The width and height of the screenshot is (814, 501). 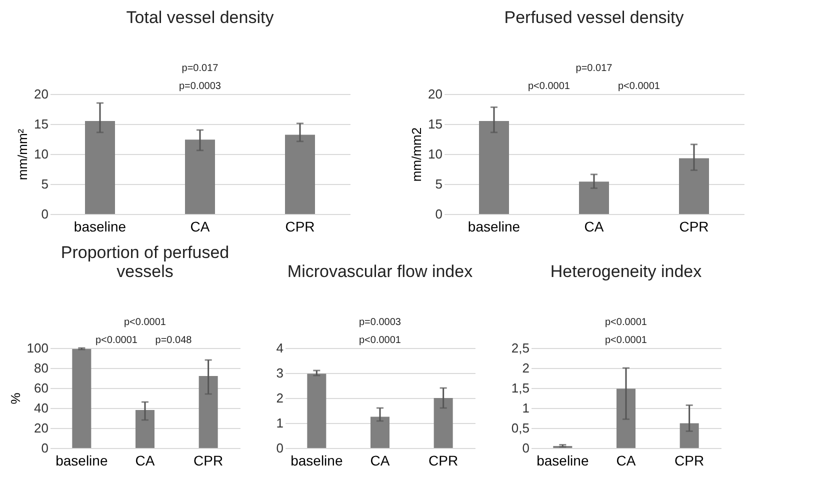 I want to click on y-tick-label: 80, so click(x=41, y=368).